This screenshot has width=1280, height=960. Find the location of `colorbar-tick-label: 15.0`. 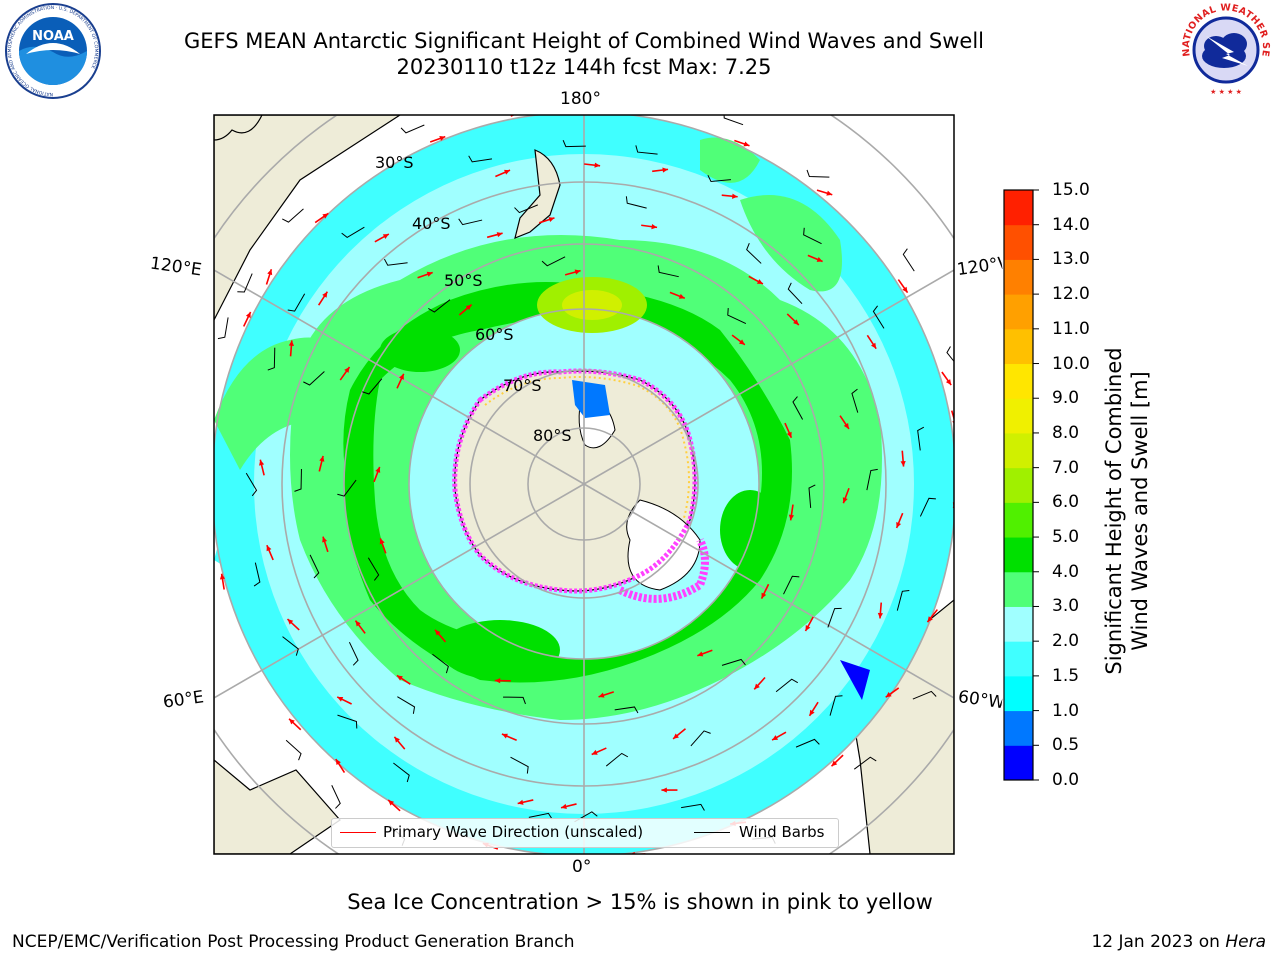

colorbar-tick-label: 15.0 is located at coordinates (1071, 190).